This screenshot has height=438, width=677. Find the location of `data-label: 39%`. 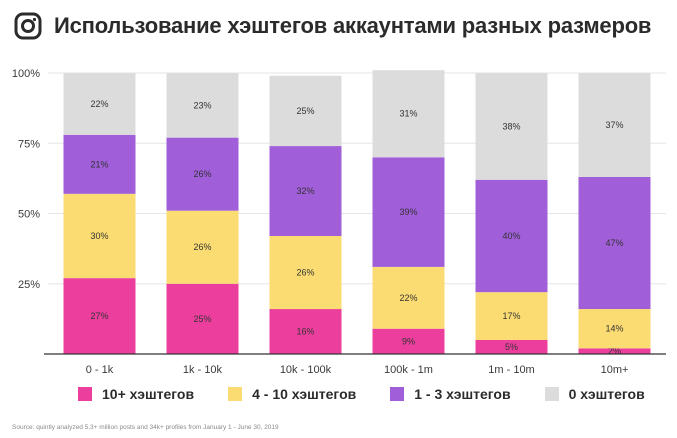

data-label: 39% is located at coordinates (408, 212).